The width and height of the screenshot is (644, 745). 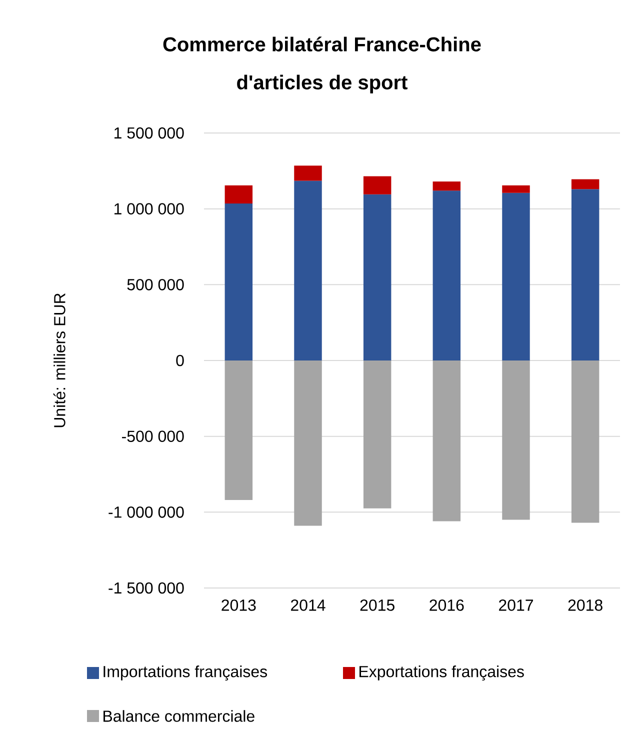 What do you see at coordinates (155, 284) in the screenshot?
I see `y-tick-label: 500 000` at bounding box center [155, 284].